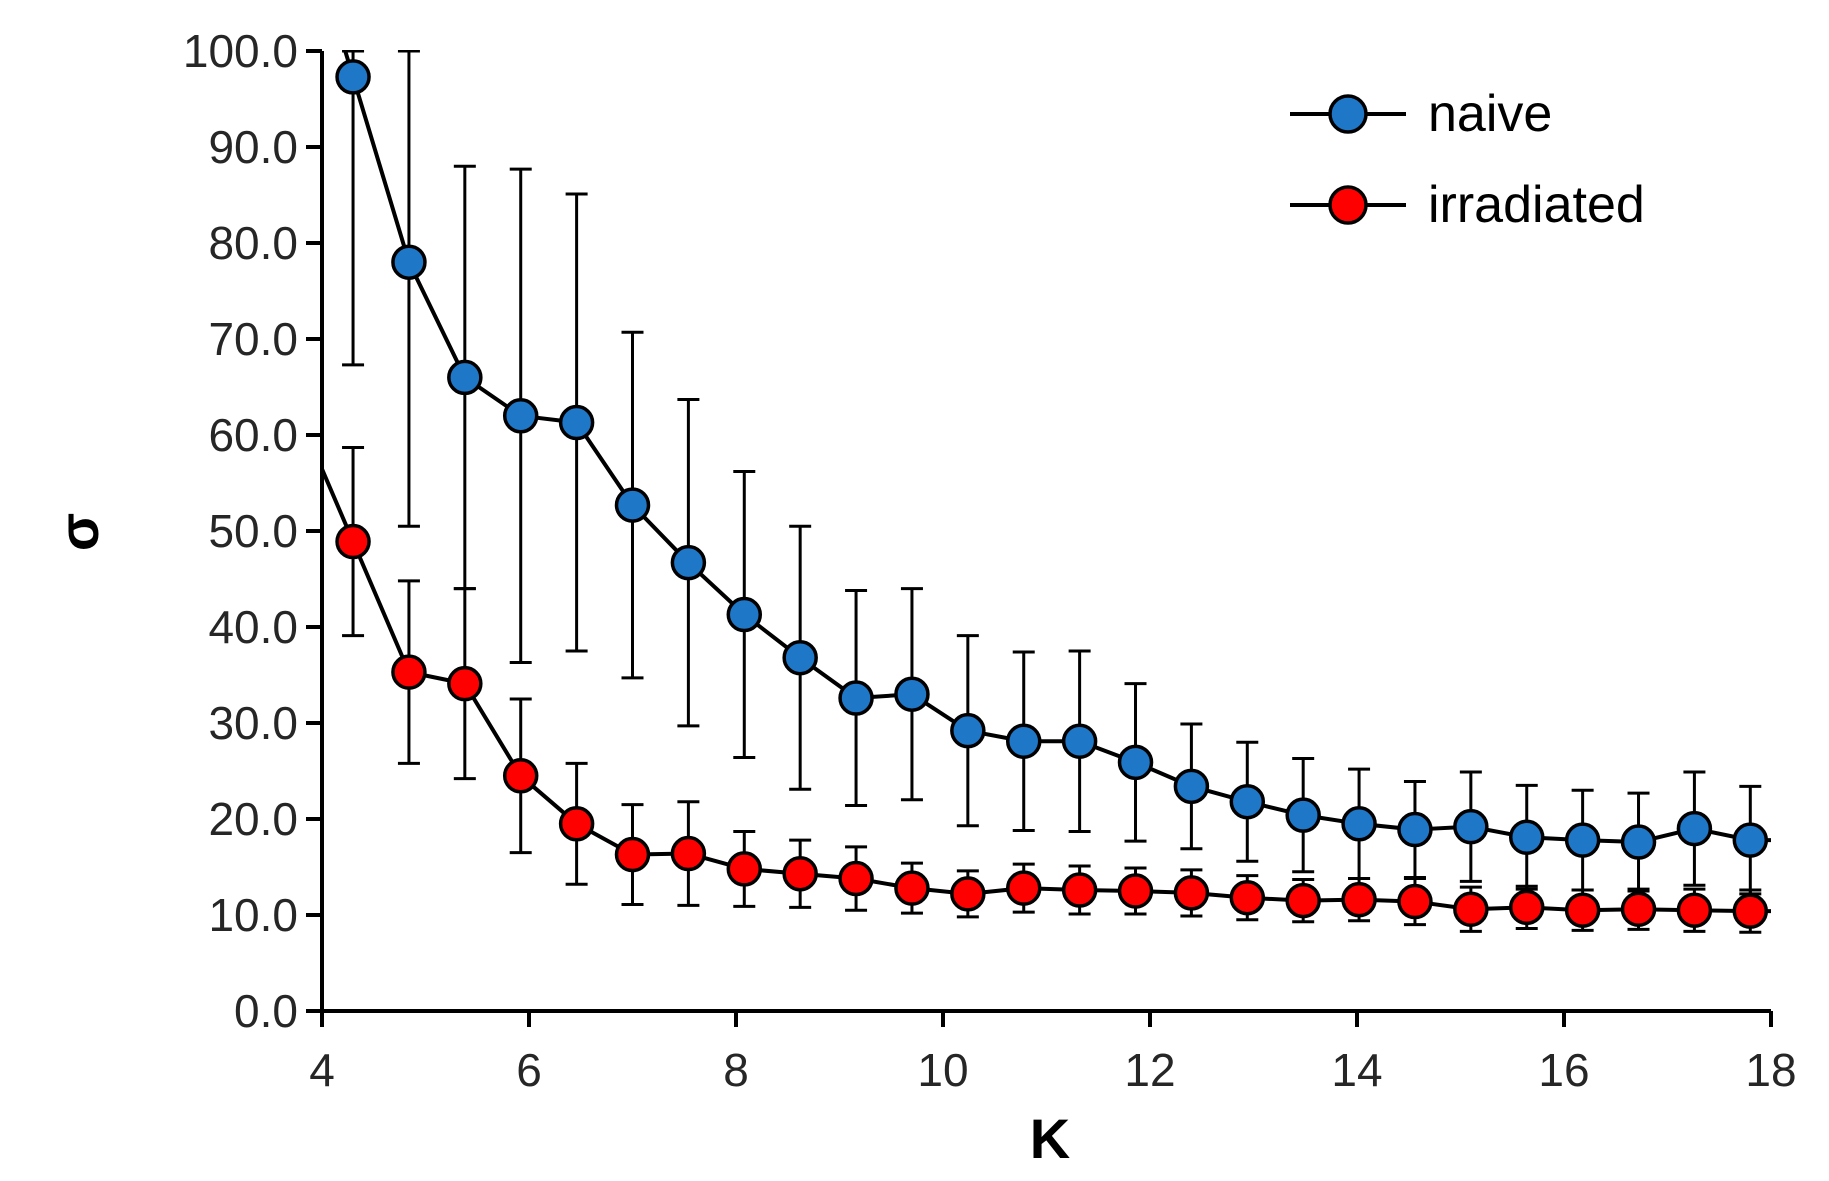 Image resolution: width=1829 pixels, height=1181 pixels. What do you see at coordinates (1490, 114) in the screenshot?
I see `legend-label: naive` at bounding box center [1490, 114].